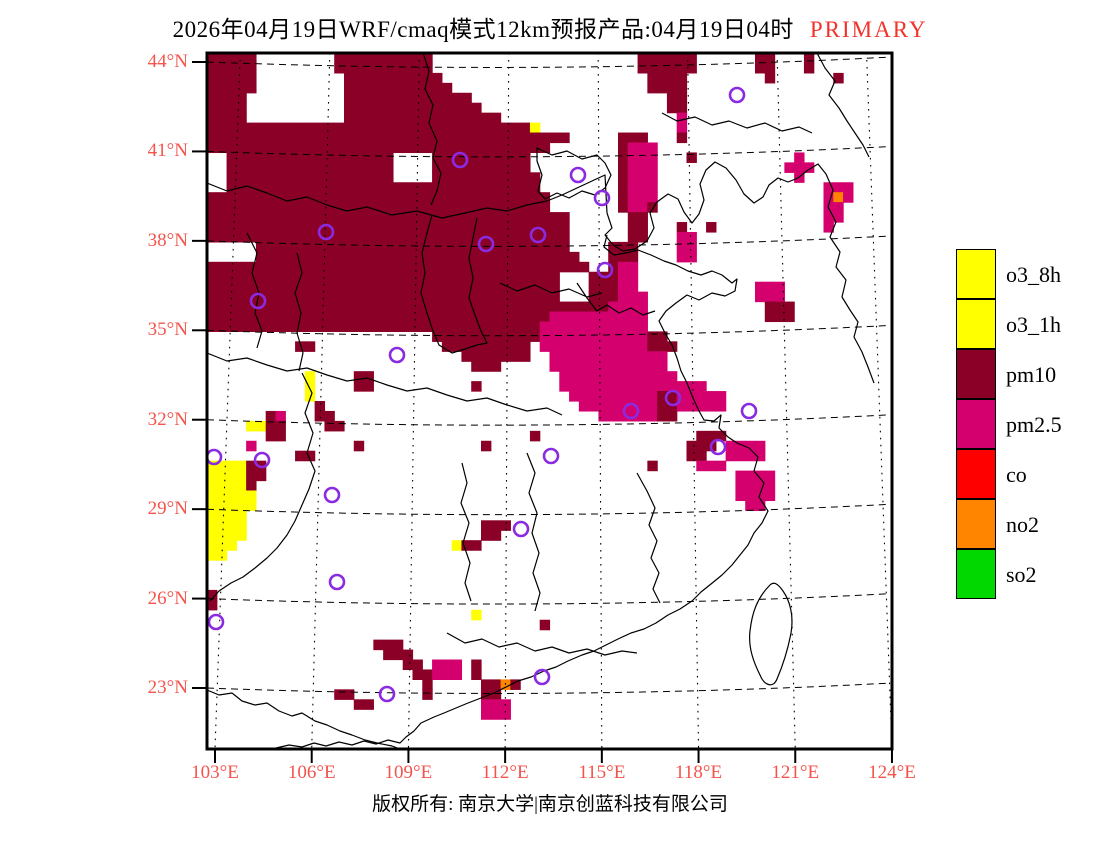 This screenshot has width=1100, height=850. Describe the element at coordinates (483, 29) in the screenshot. I see `forecast-title-text: 2026年04月19日WRF/cmaq模式12km预报产品:04月19日04时` at that location.